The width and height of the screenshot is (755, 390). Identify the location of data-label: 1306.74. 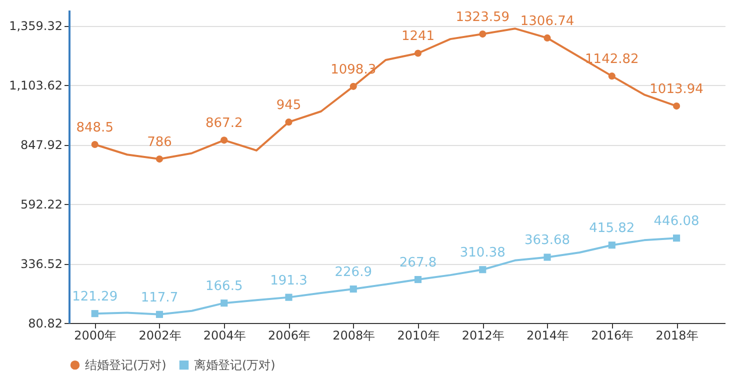
(547, 21).